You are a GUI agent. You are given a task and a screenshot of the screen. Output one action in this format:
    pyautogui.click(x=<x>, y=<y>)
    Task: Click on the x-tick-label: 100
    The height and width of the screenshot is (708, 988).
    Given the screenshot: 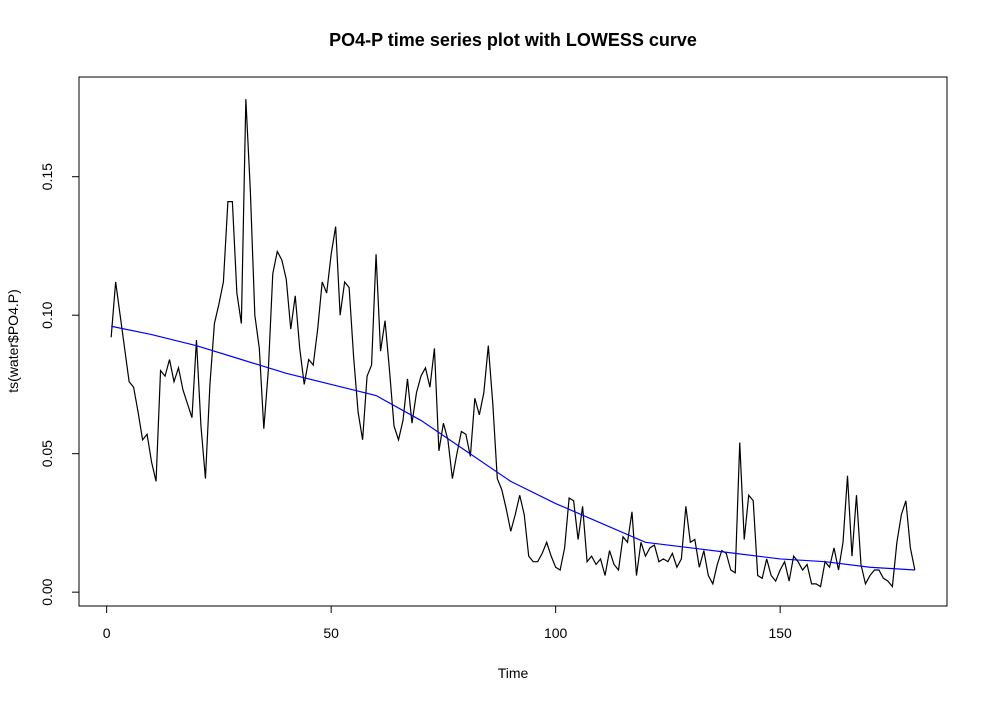 What is the action you would take?
    pyautogui.click(x=556, y=633)
    